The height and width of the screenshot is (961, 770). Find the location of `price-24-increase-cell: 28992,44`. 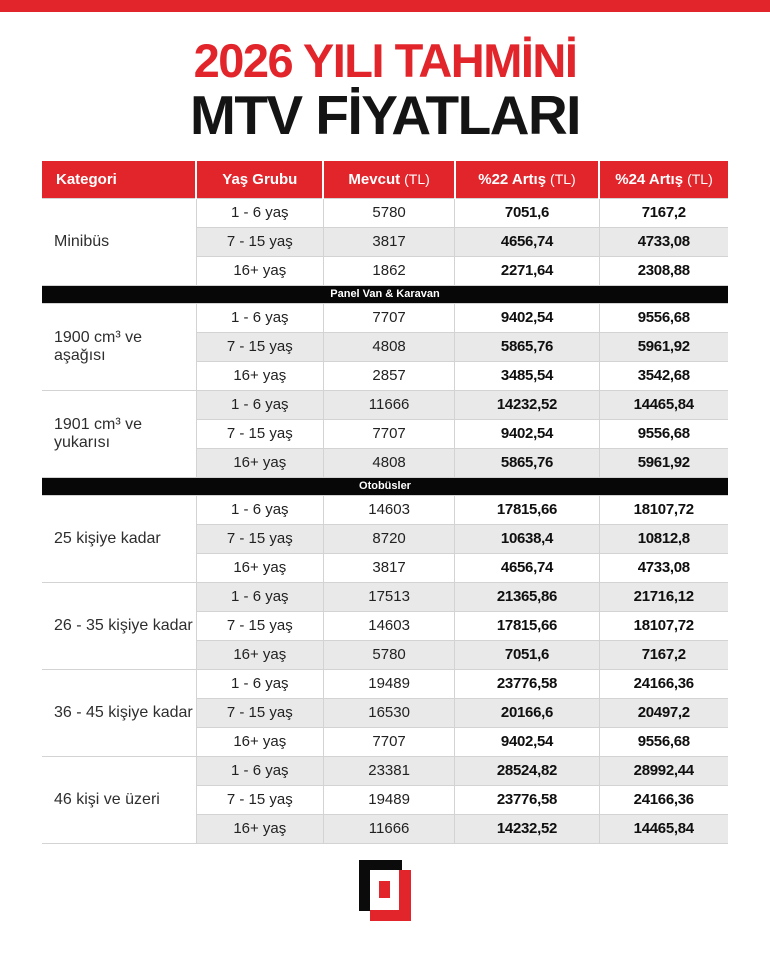

price-24-increase-cell: 28992,44 is located at coordinates (663, 770).